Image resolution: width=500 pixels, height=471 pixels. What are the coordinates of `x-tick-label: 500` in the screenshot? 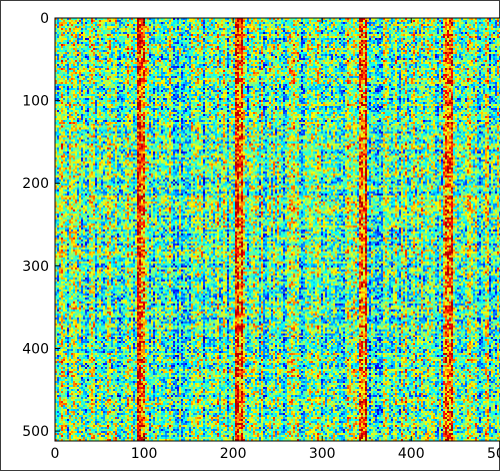 It's located at (493, 454).